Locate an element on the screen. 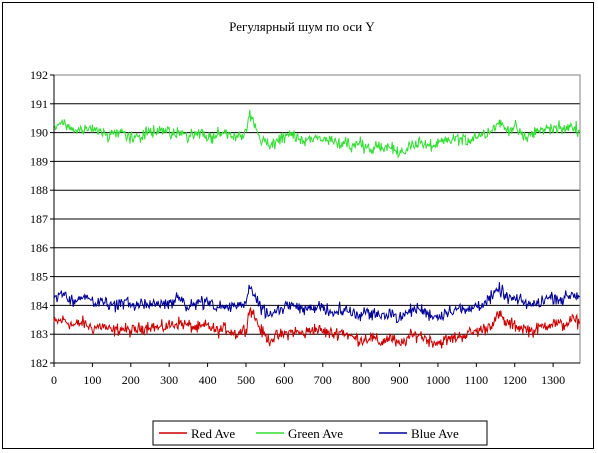 The image size is (598, 453). y-tick-label: 188 is located at coordinates (39, 190).